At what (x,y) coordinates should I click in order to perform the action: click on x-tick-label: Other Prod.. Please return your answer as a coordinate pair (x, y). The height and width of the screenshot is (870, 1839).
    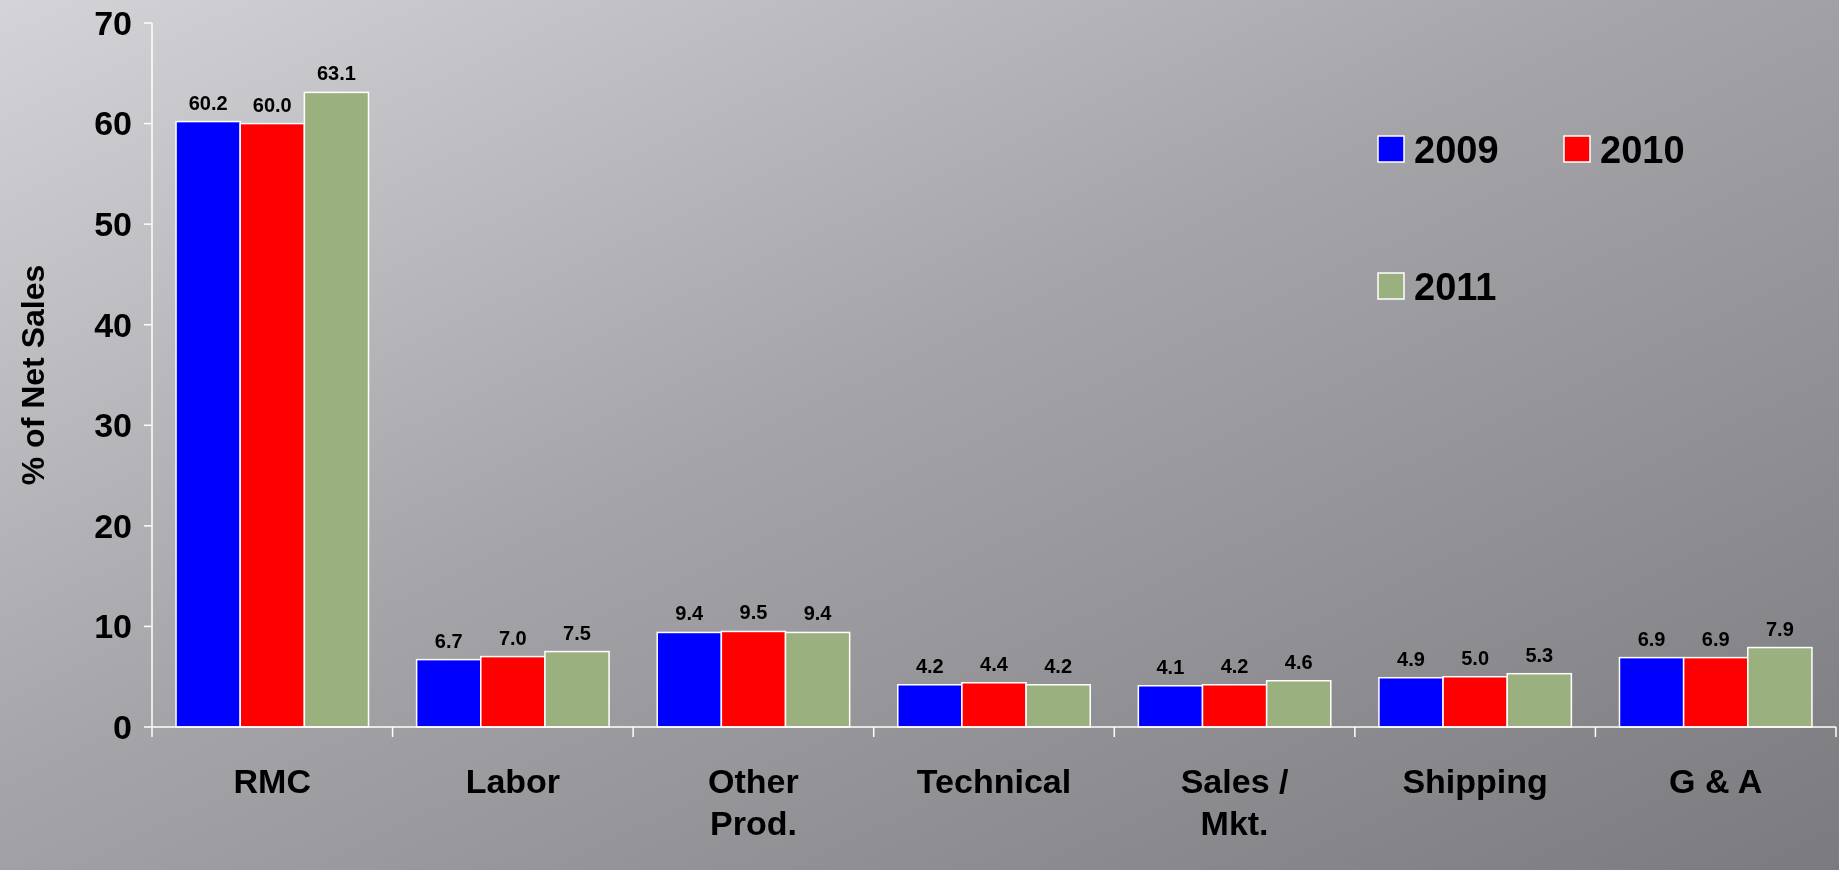
    Looking at the image, I should click on (753, 802).